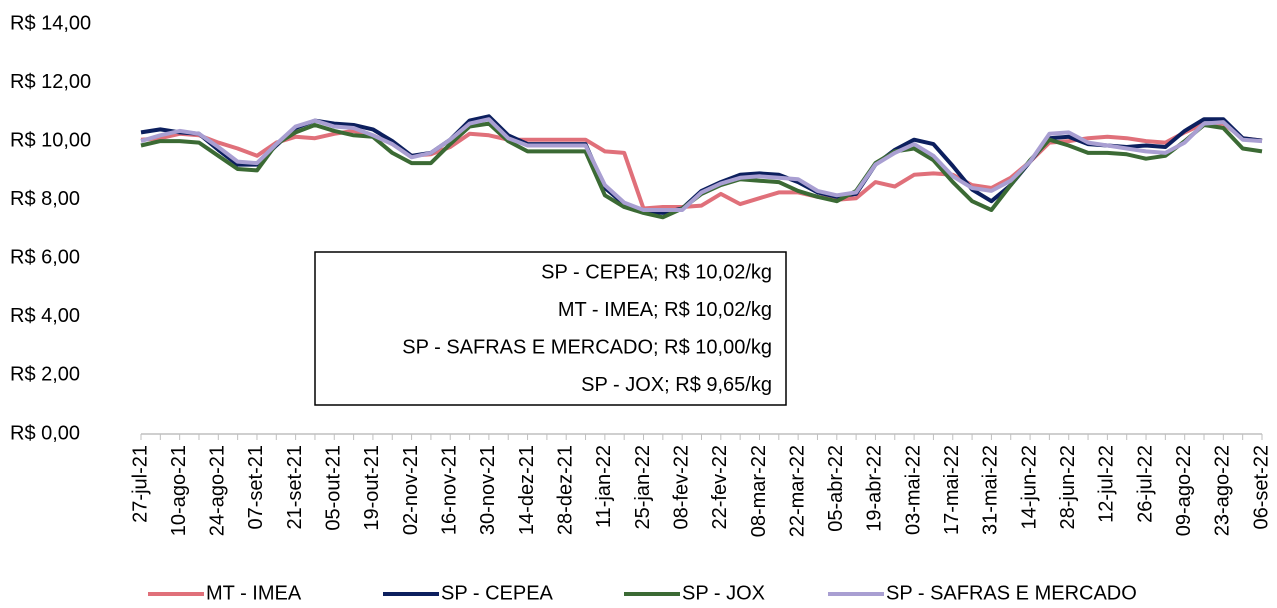 The image size is (1277, 608). I want to click on series-line, so click(701, 164).